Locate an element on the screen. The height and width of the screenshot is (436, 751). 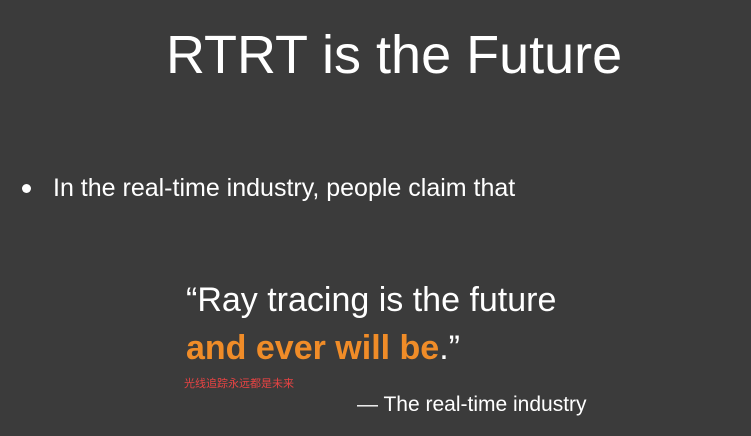
slide-title: RTRT is the Future is located at coordinates (394, 55).